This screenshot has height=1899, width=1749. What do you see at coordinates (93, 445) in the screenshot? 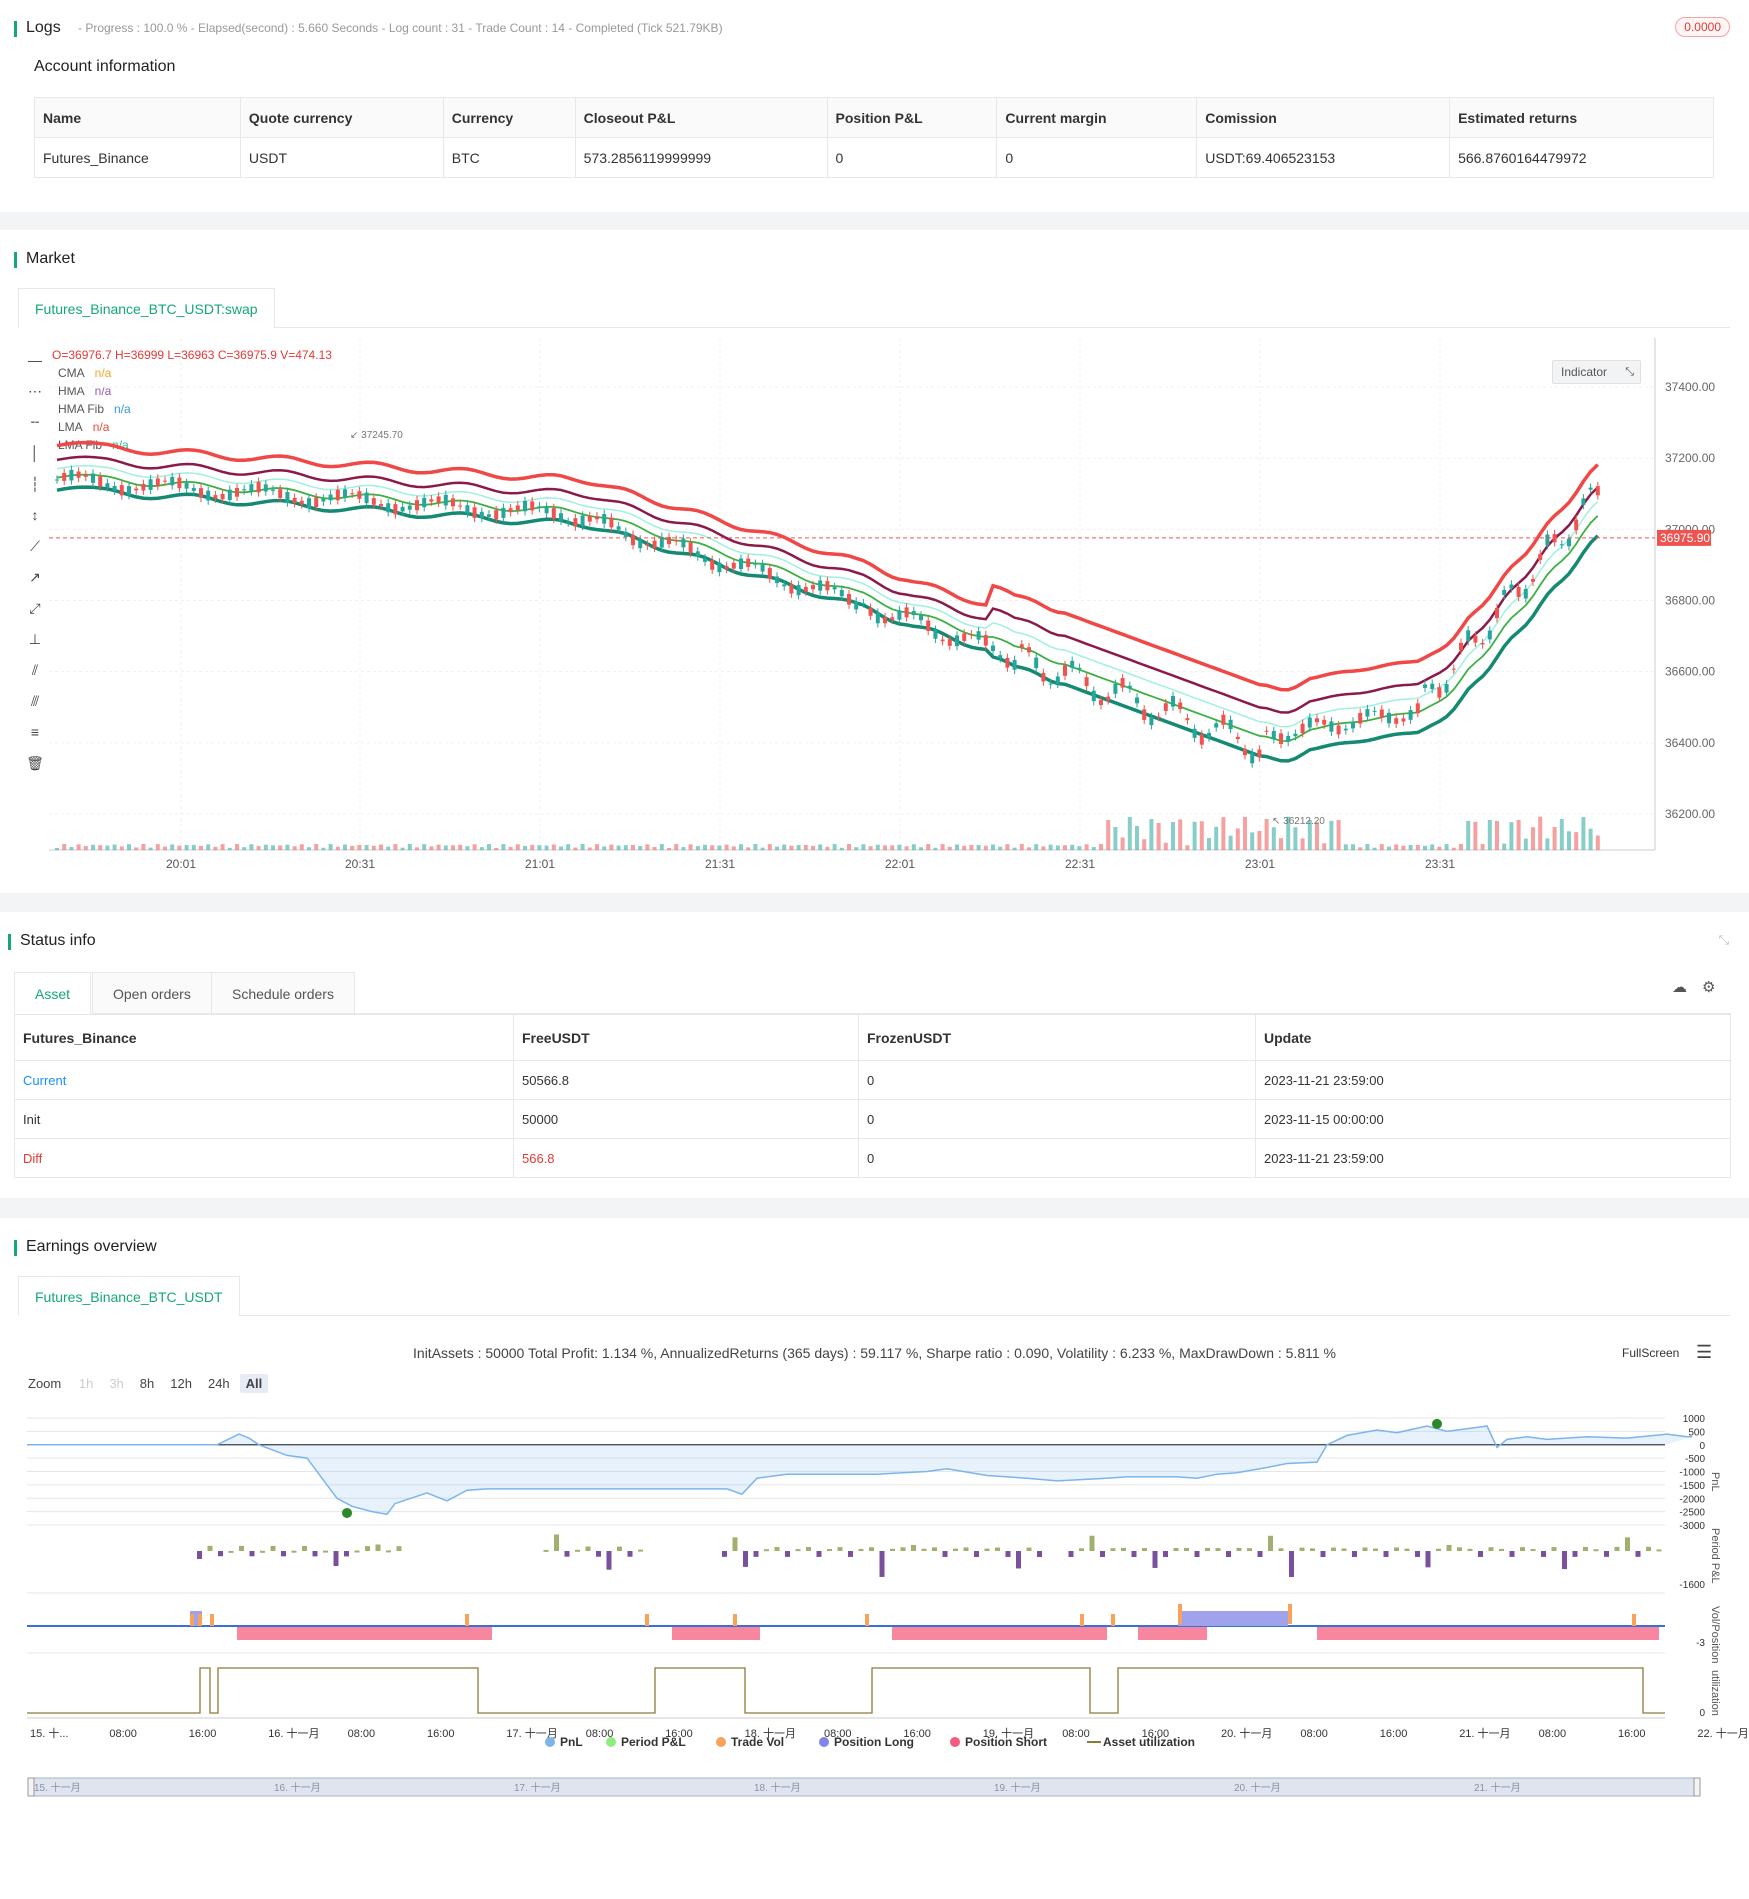
I see `legend-item-lma-fib: LMA Fib n/a` at bounding box center [93, 445].